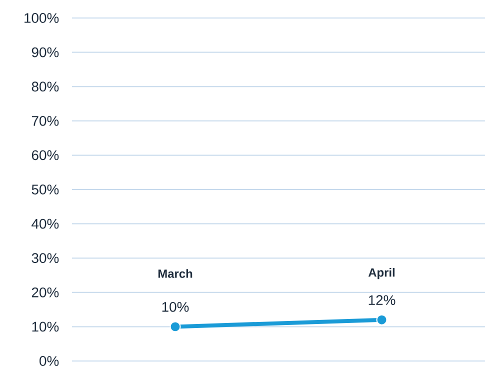 The height and width of the screenshot is (372, 485). Describe the element at coordinates (175, 273) in the screenshot. I see `x-tick-label: March` at that location.